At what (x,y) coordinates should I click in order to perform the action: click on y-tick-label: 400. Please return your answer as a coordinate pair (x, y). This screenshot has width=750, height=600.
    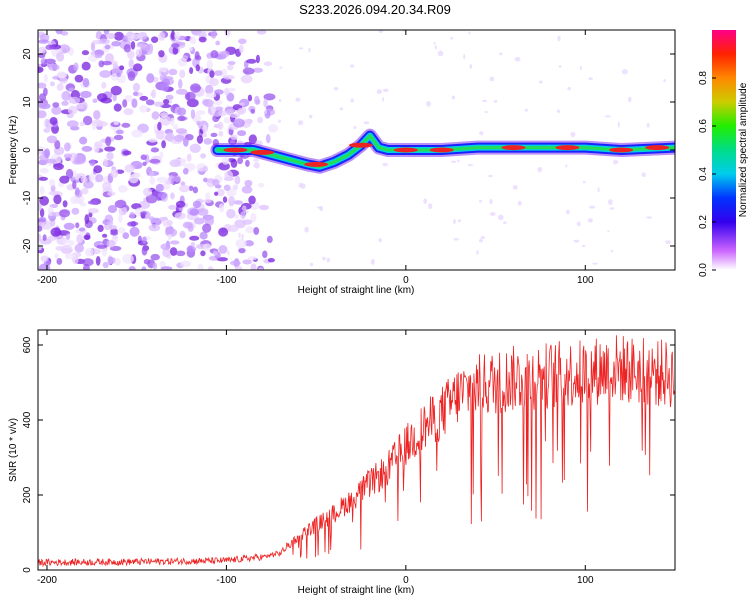
    Looking at the image, I should click on (27, 419).